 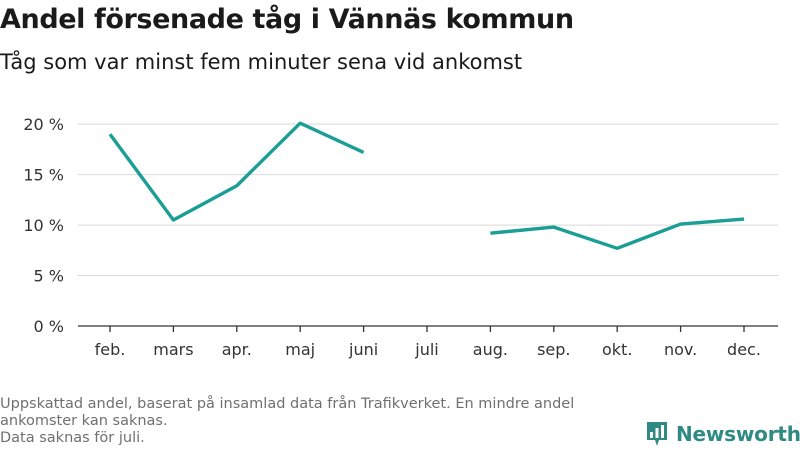 What do you see at coordinates (553, 349) in the screenshot?
I see `x-tick-label: sep.` at bounding box center [553, 349].